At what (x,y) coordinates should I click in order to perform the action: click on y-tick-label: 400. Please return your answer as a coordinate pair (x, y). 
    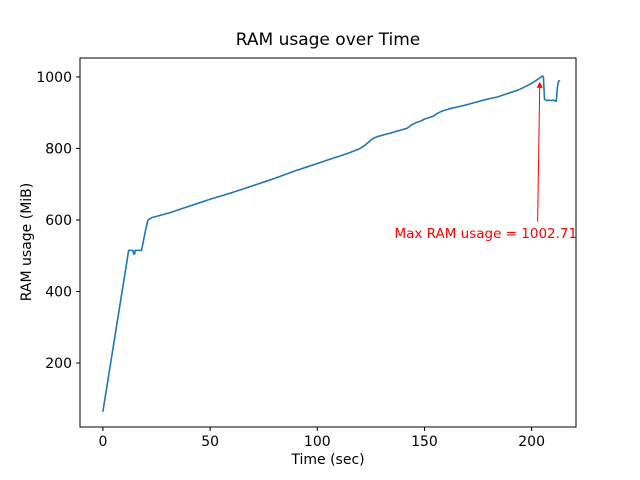
    Looking at the image, I should click on (58, 292).